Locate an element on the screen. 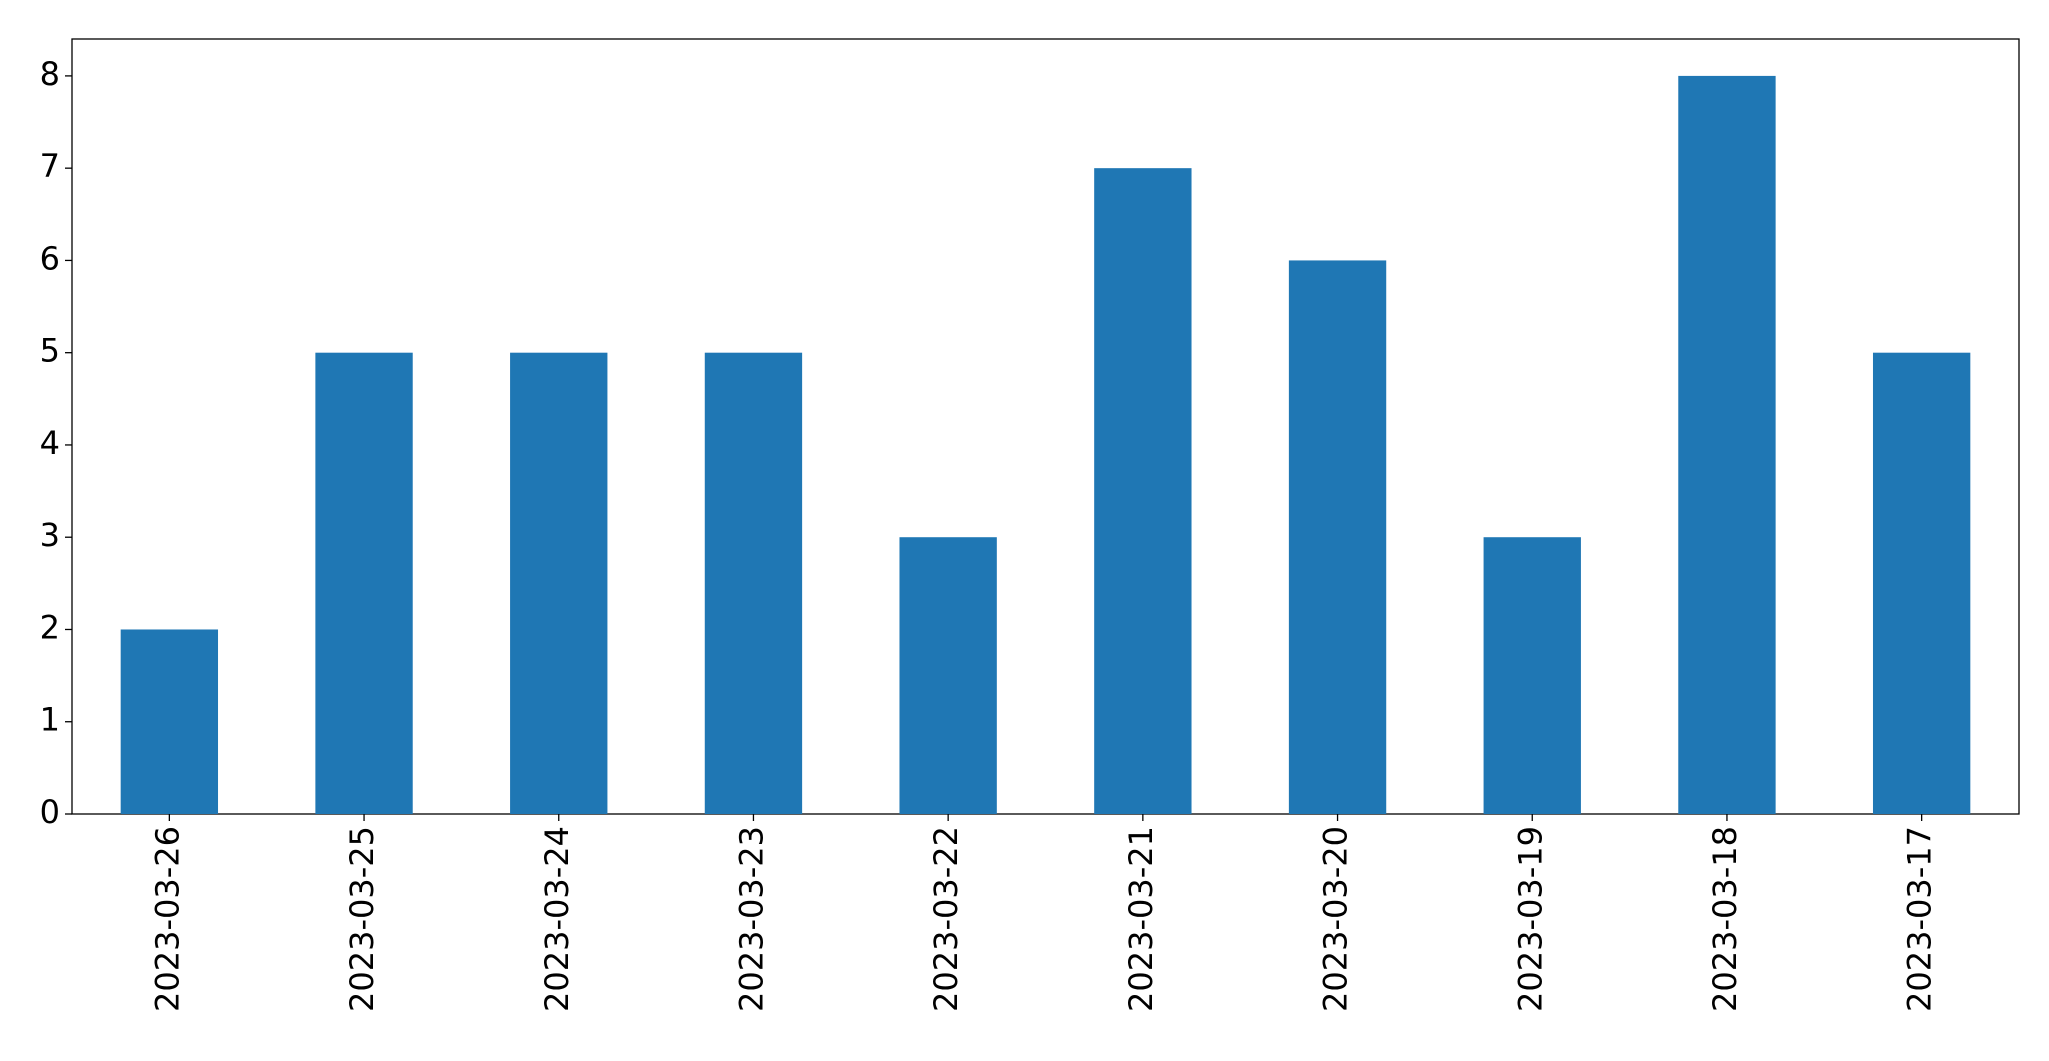 Image resolution: width=2049 pixels, height=1061 pixels. x-tick-label: 2023-03-24 is located at coordinates (557, 919).